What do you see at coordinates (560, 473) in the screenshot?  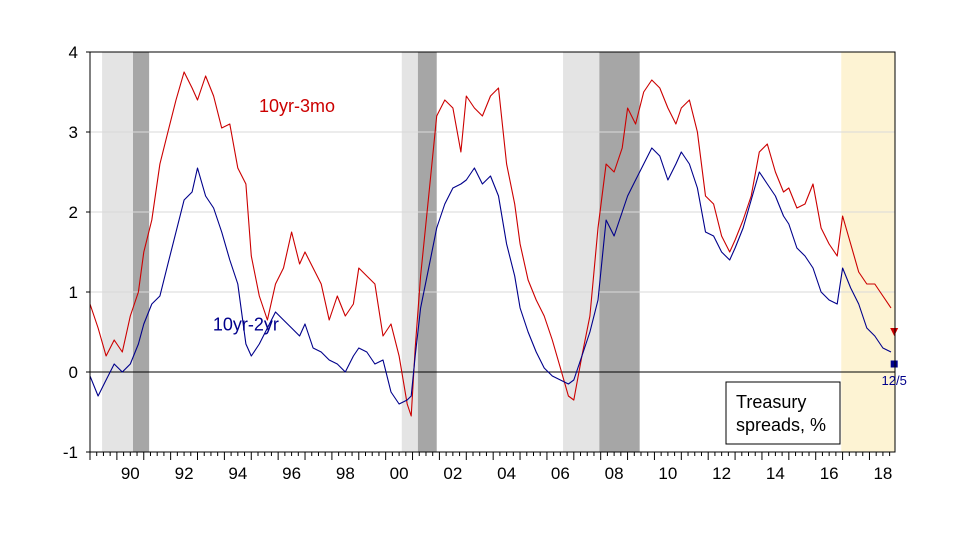 I see `x-tick-label: 06` at bounding box center [560, 473].